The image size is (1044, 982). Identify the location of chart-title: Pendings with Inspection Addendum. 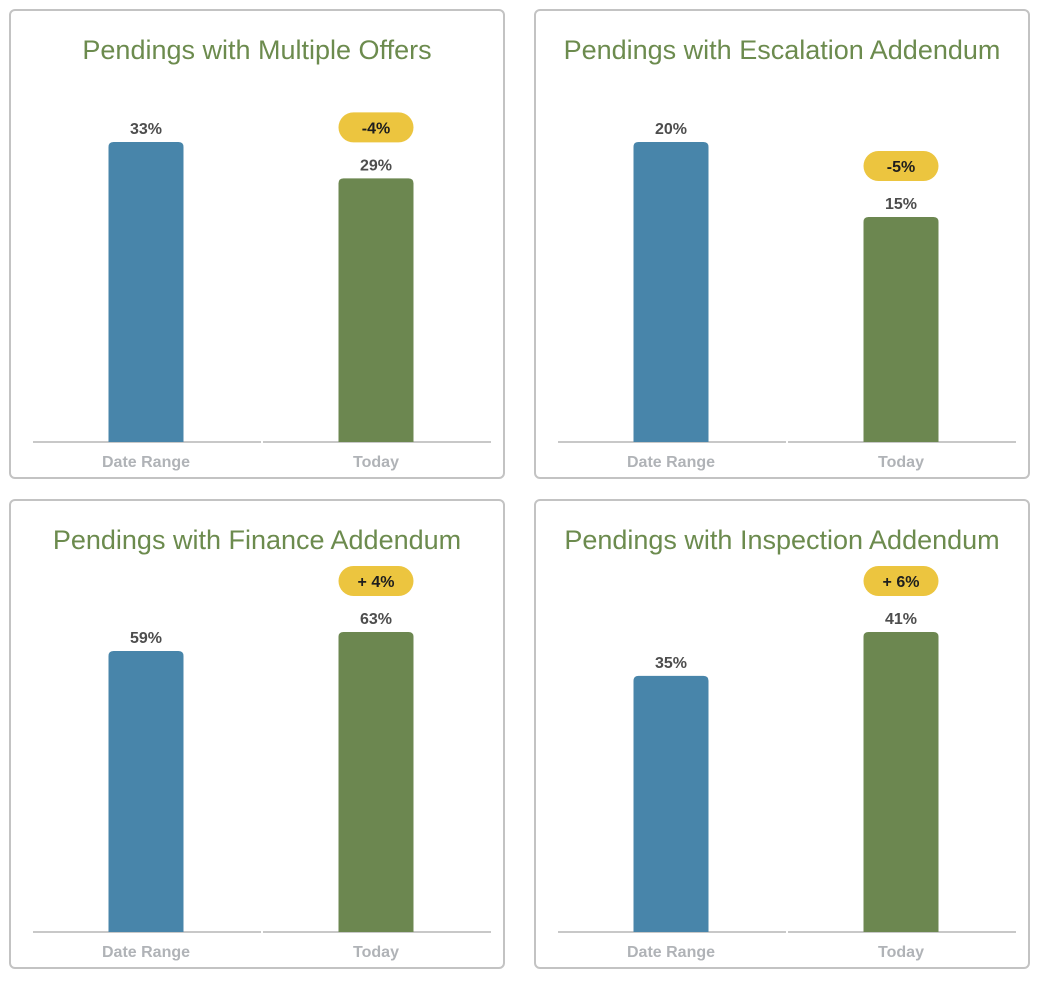
(782, 540).